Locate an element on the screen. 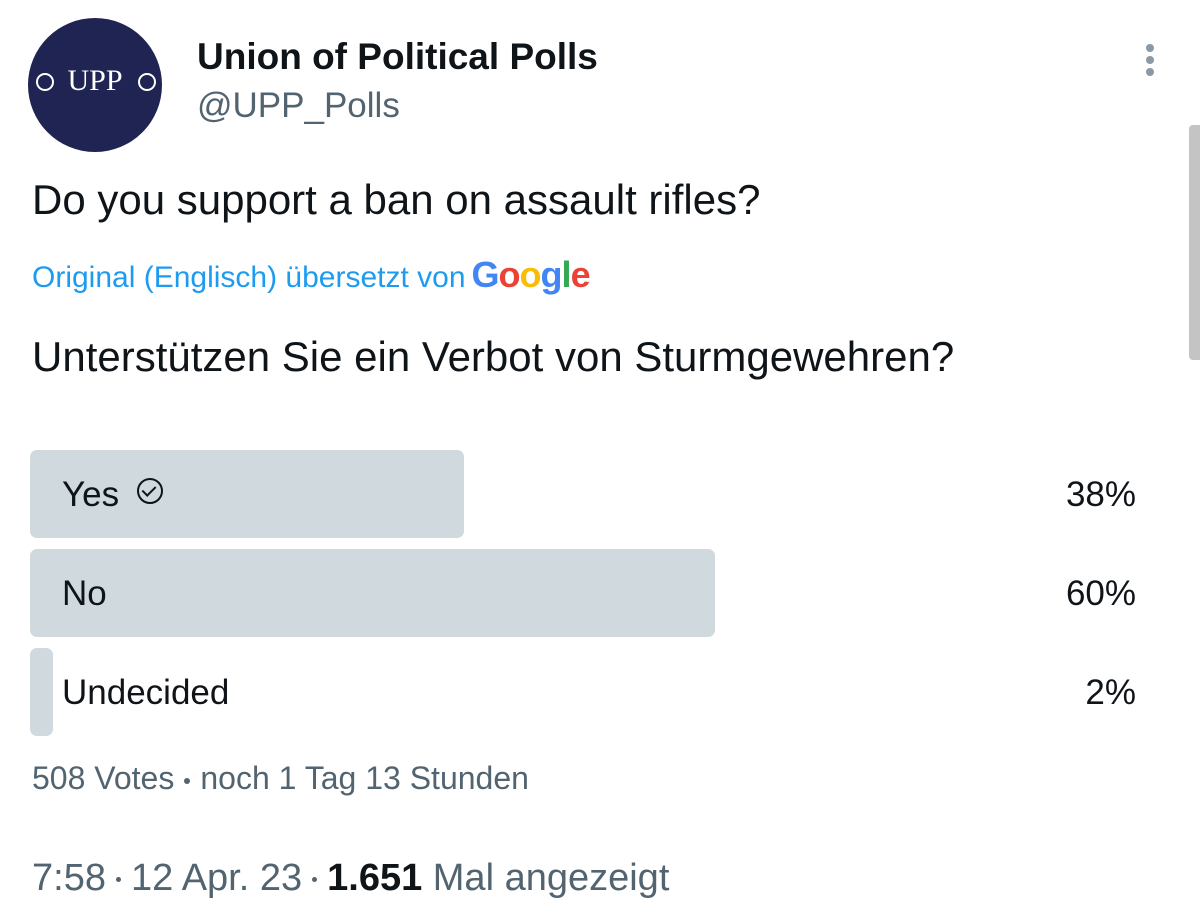 The width and height of the screenshot is (1200, 921). translation-note-text: Original (Englisch) übersetzt von is located at coordinates (249, 277).